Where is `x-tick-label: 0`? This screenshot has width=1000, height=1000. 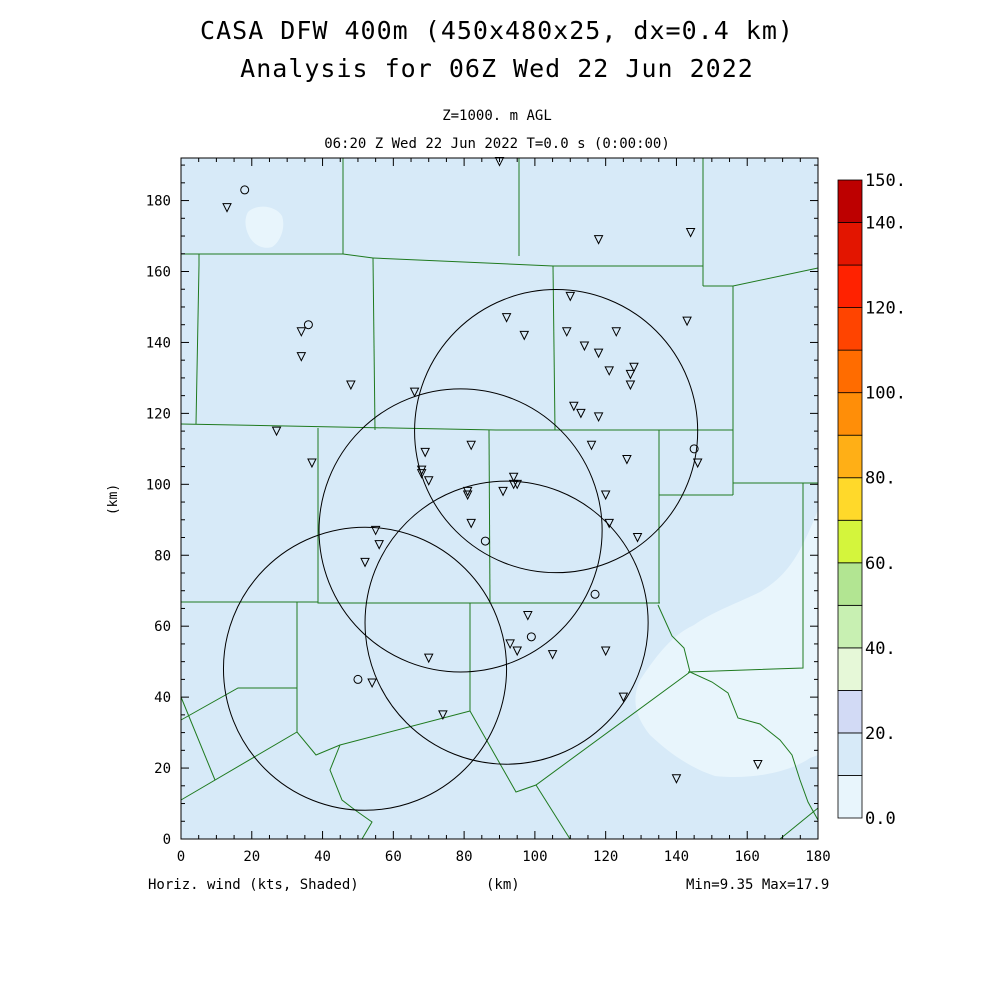
x-tick-label: 0 is located at coordinates (181, 857).